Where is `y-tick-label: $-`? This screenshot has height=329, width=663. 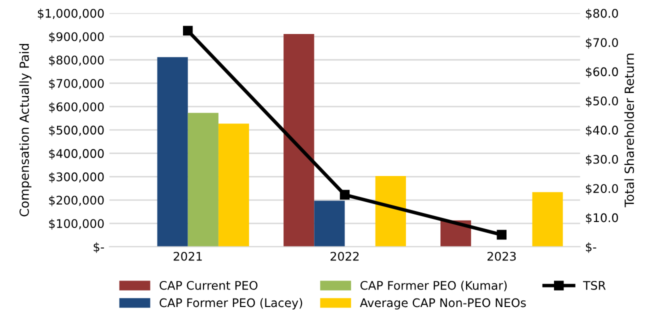
y-tick-label: $- is located at coordinates (99, 247).